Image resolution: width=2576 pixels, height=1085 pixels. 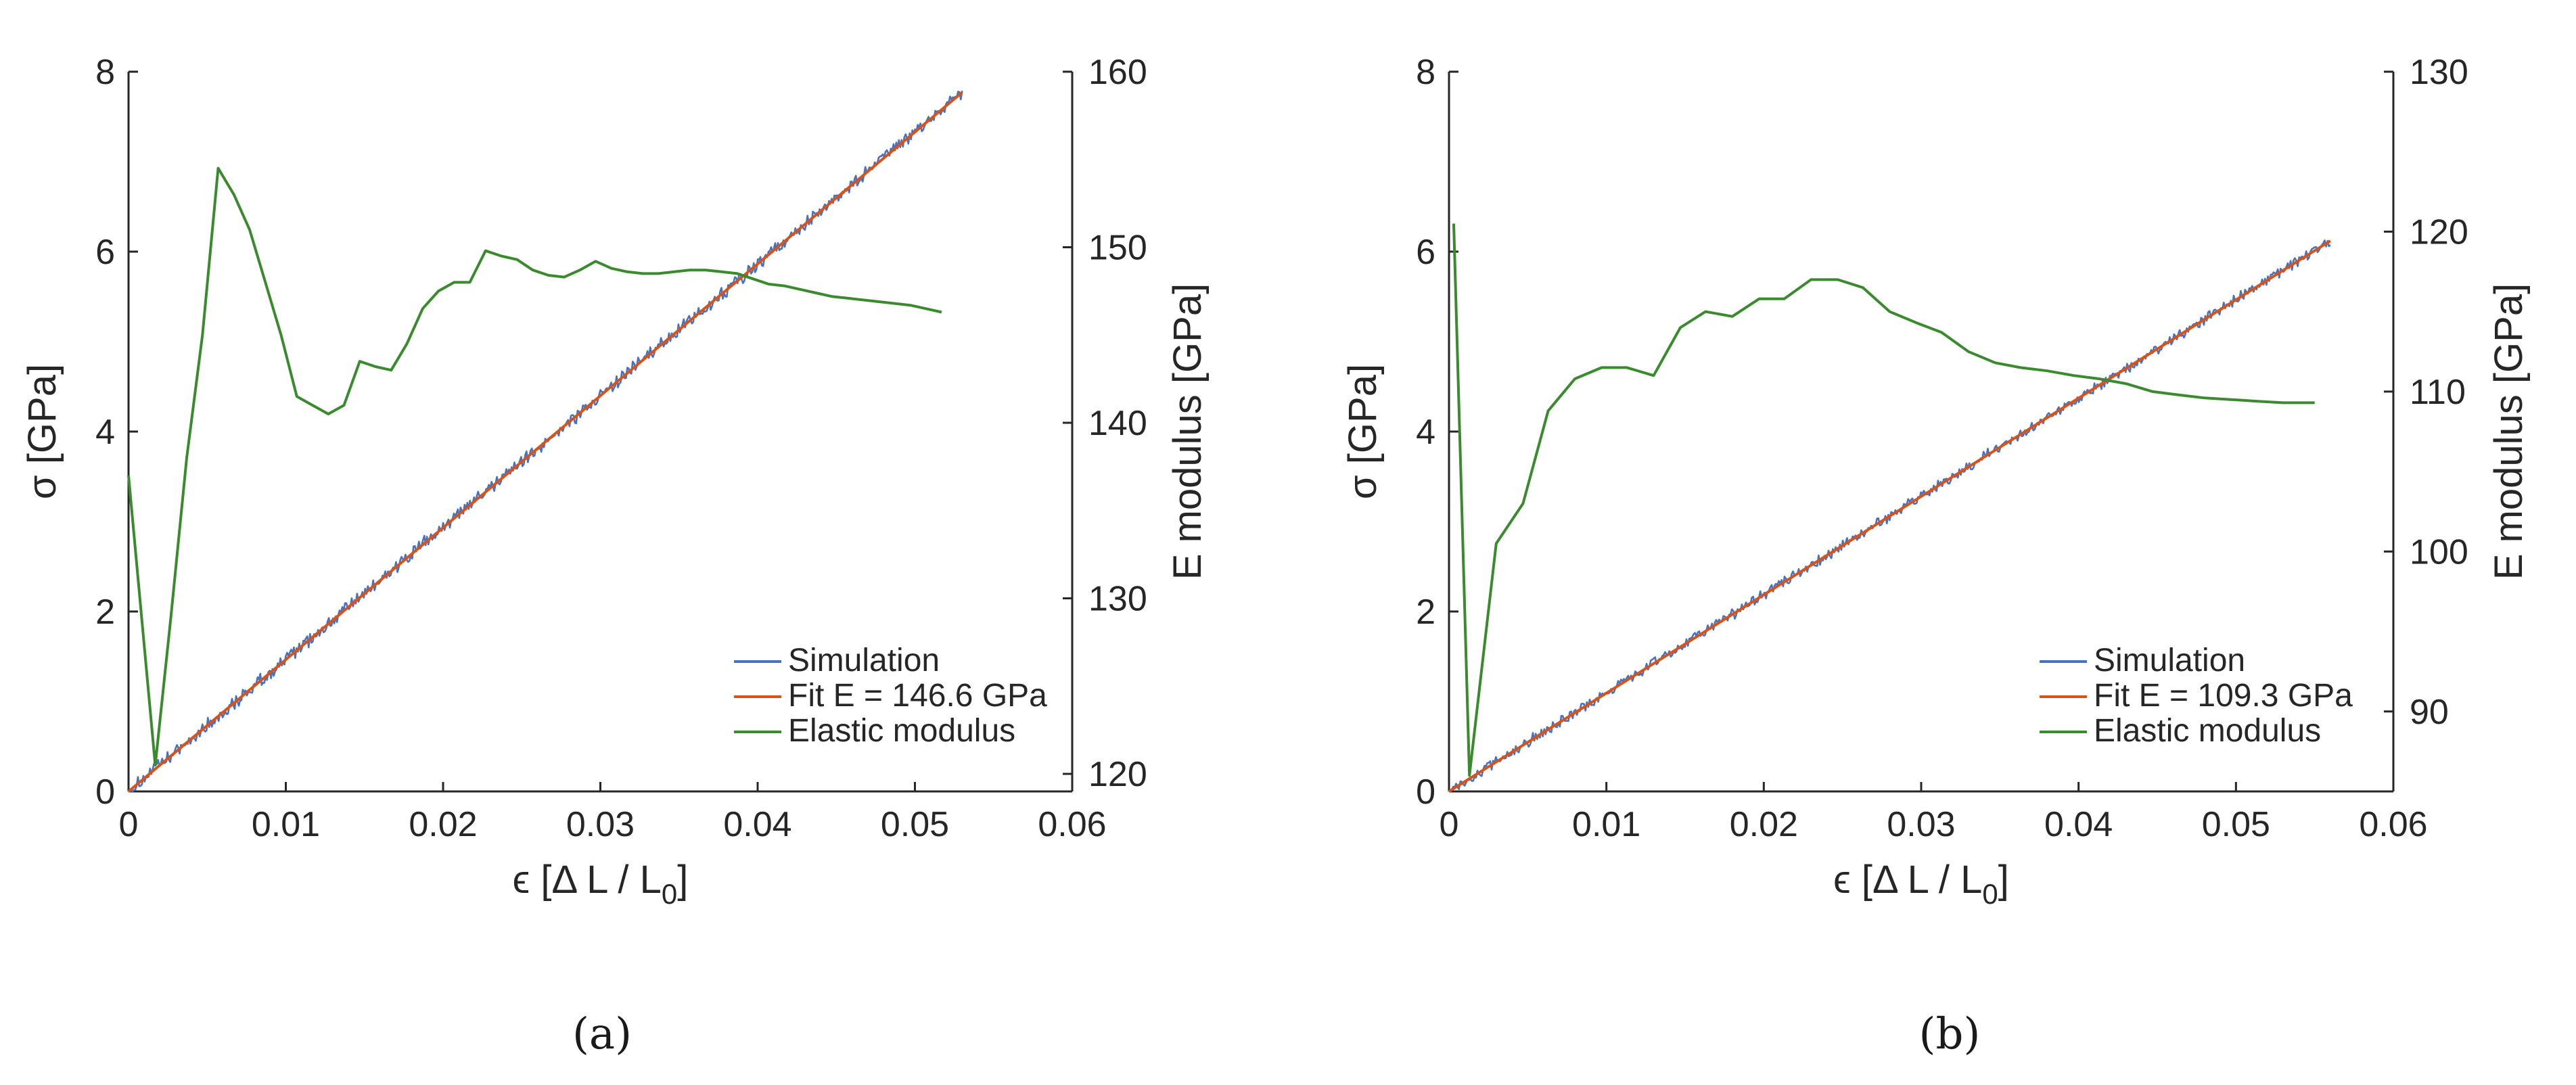 What do you see at coordinates (602, 1034) in the screenshot?
I see `subfigure-caption: (a)` at bounding box center [602, 1034].